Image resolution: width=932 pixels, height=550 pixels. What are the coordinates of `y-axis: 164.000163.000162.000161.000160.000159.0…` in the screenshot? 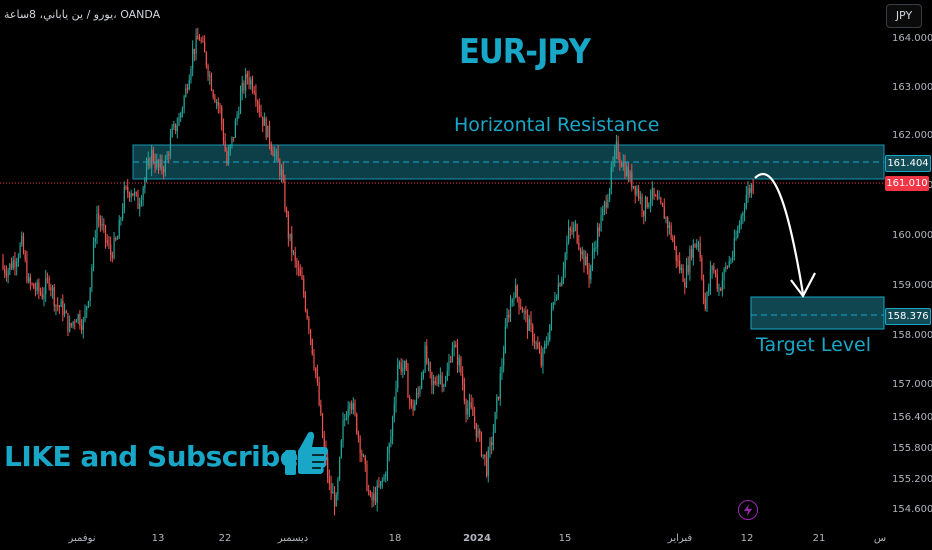 It's located at (912, 274).